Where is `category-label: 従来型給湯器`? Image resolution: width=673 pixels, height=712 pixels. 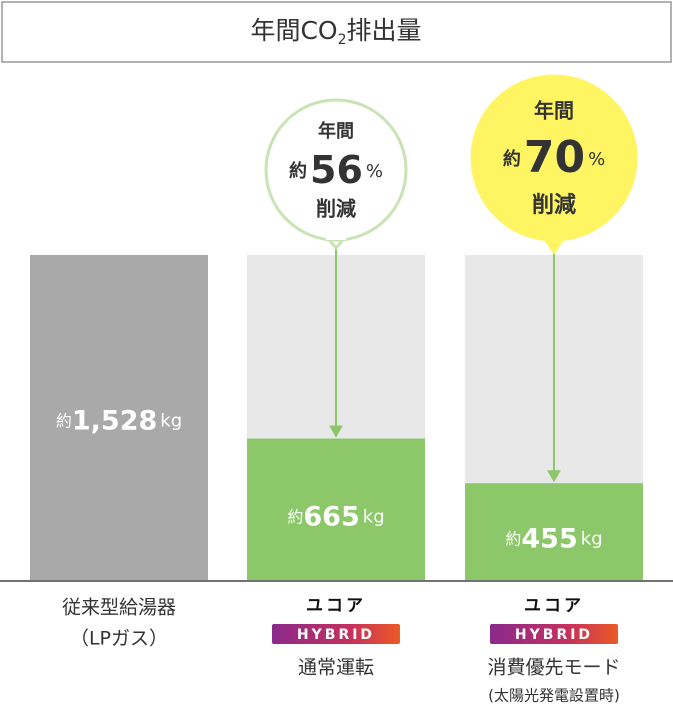
category-label: 従来型給湯器 is located at coordinates (119, 608).